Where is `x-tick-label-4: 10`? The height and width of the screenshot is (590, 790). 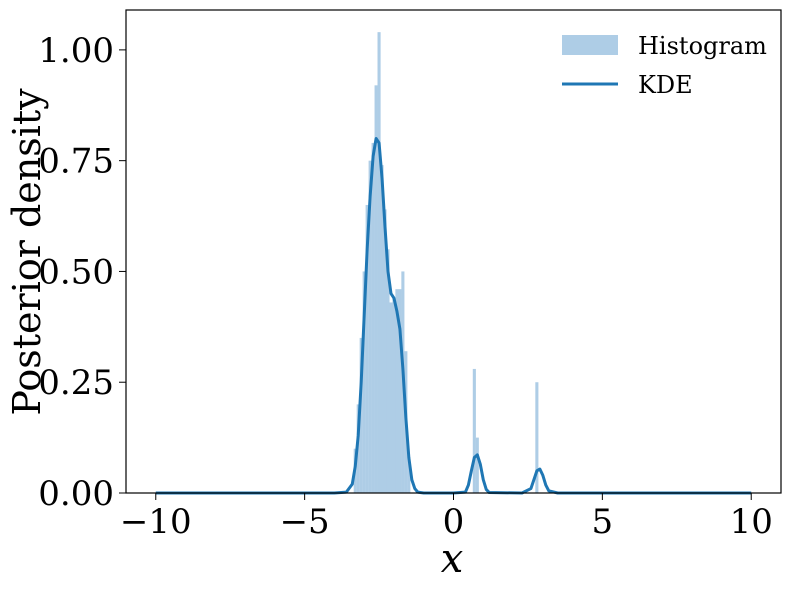 x-tick-label-4: 10 is located at coordinates (751, 522).